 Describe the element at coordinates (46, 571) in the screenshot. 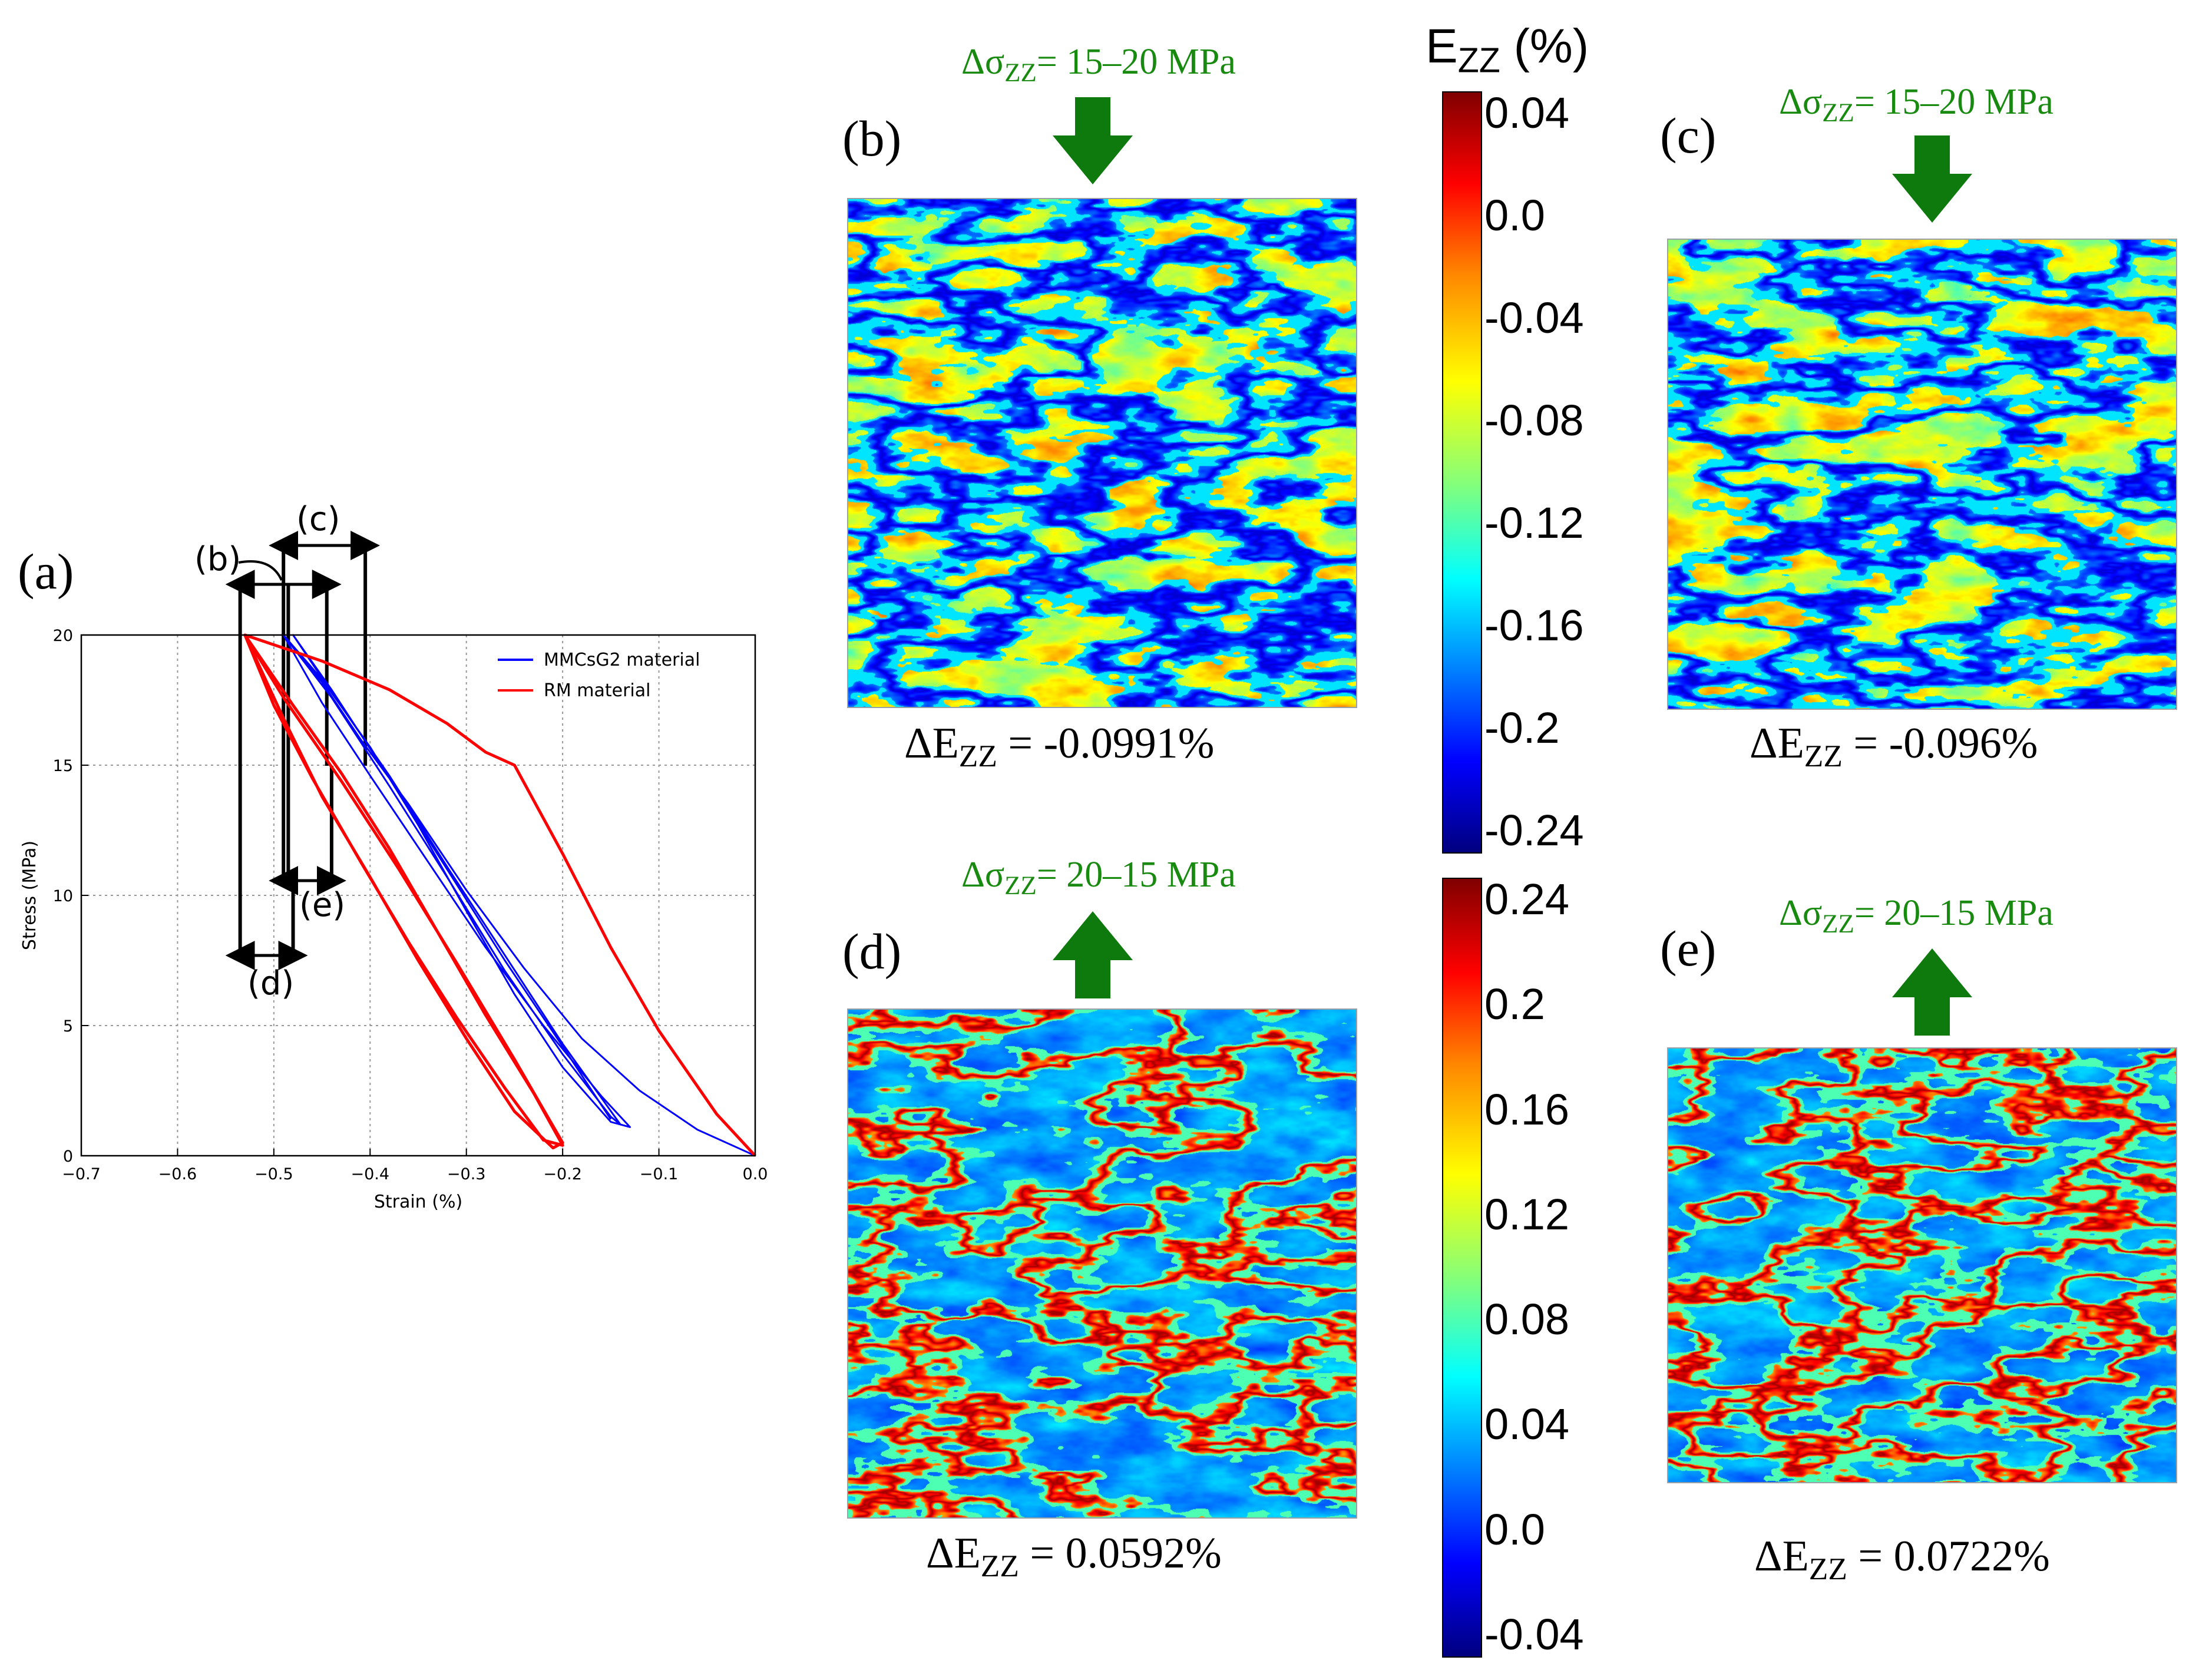

I see `panel-a-label: (a)` at that location.